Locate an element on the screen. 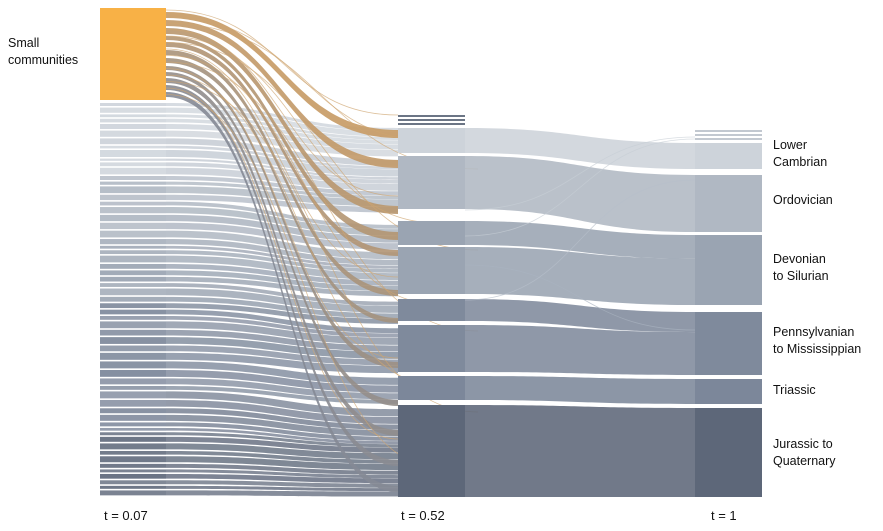 This screenshot has height=531, width=883. mid-thin-node is located at coordinates (431, 120).